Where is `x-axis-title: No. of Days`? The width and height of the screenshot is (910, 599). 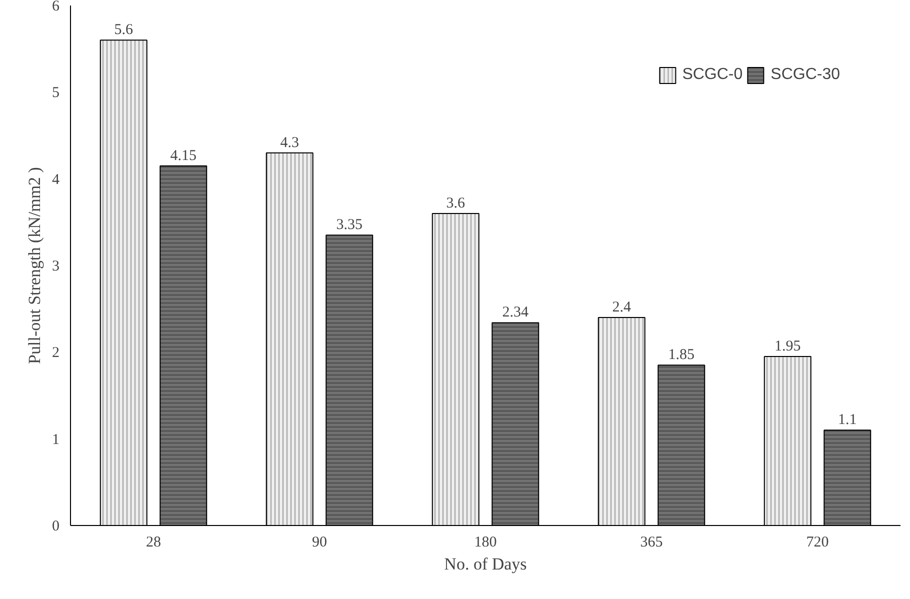
x-axis-title: No. of Days is located at coordinates (485, 564).